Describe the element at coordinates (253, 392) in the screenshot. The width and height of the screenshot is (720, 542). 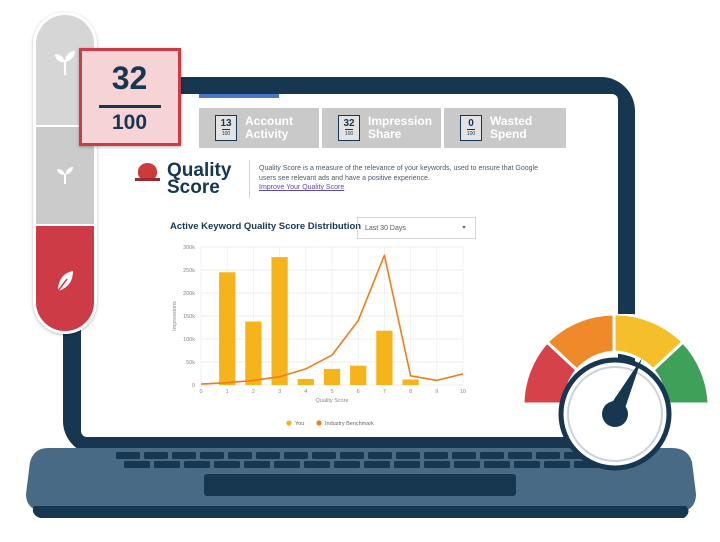
I see `x-tick-label: 2` at that location.